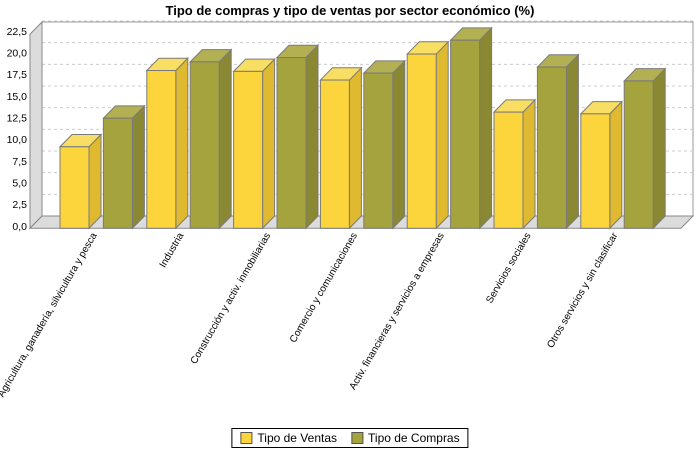 The height and width of the screenshot is (450, 700). Describe the element at coordinates (17, 118) in the screenshot. I see `y-axis-tick-label: 12,5` at that location.